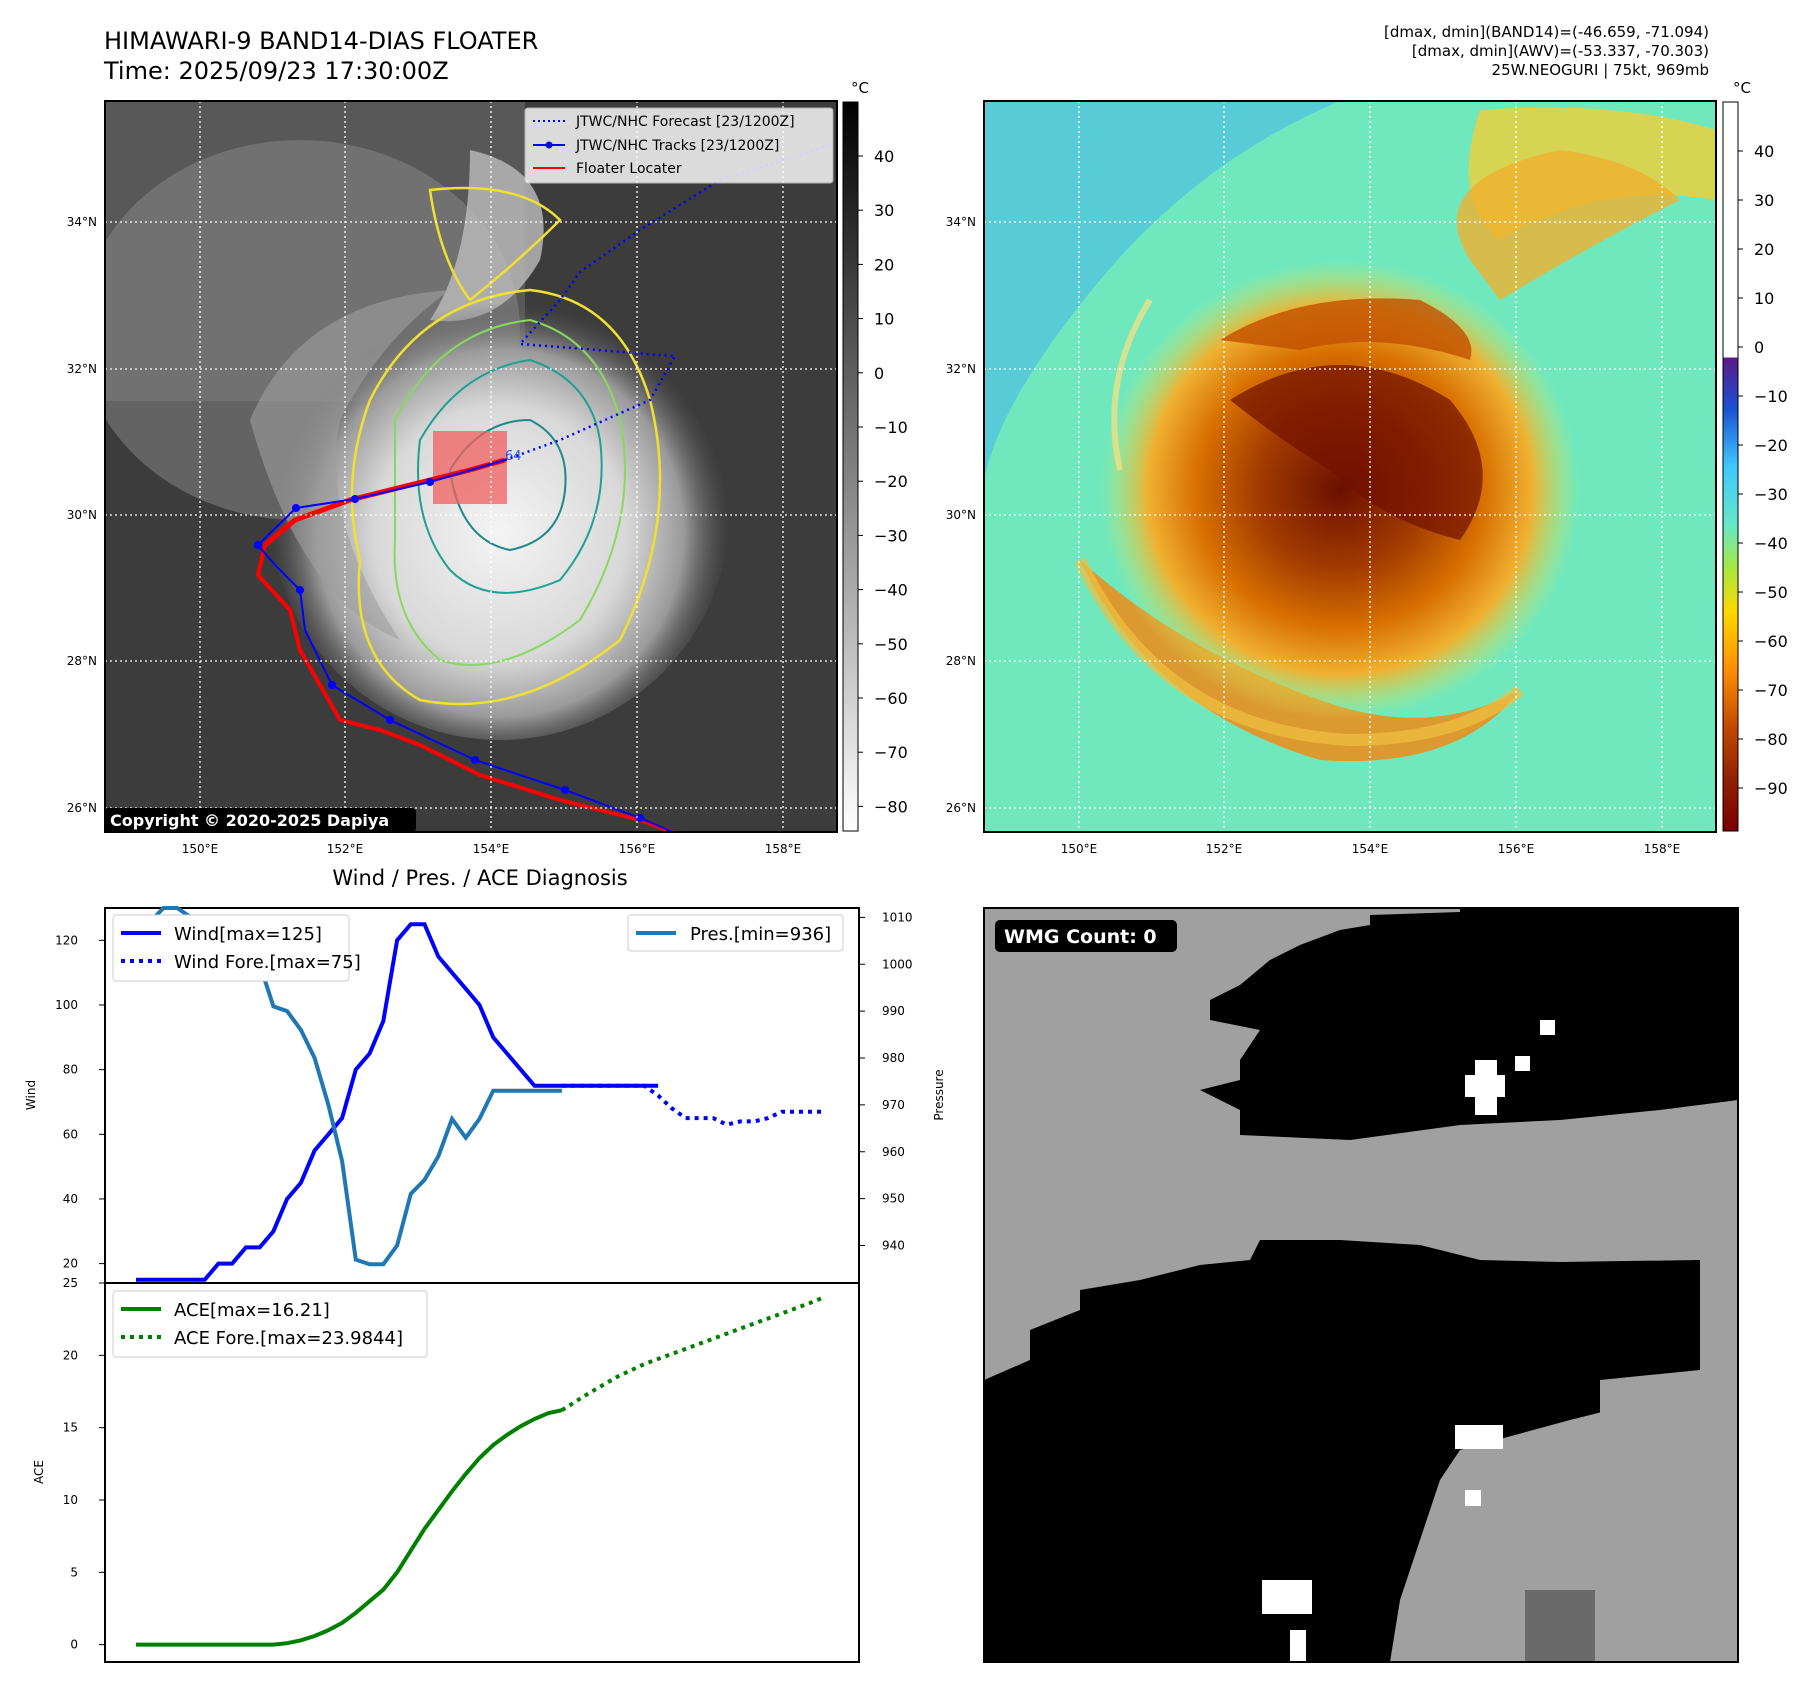 Image resolution: width=1797 pixels, height=1690 pixels. Describe the element at coordinates (80, 1102) in the screenshot. I see `wind-ticks: 20 40 60 80 100 120` at that location.